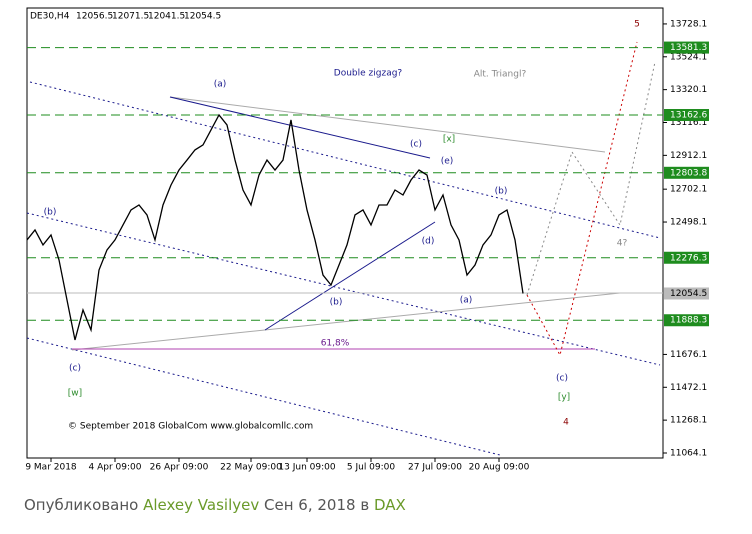  I want to click on y-tick-label: 11676.1, so click(688, 355).